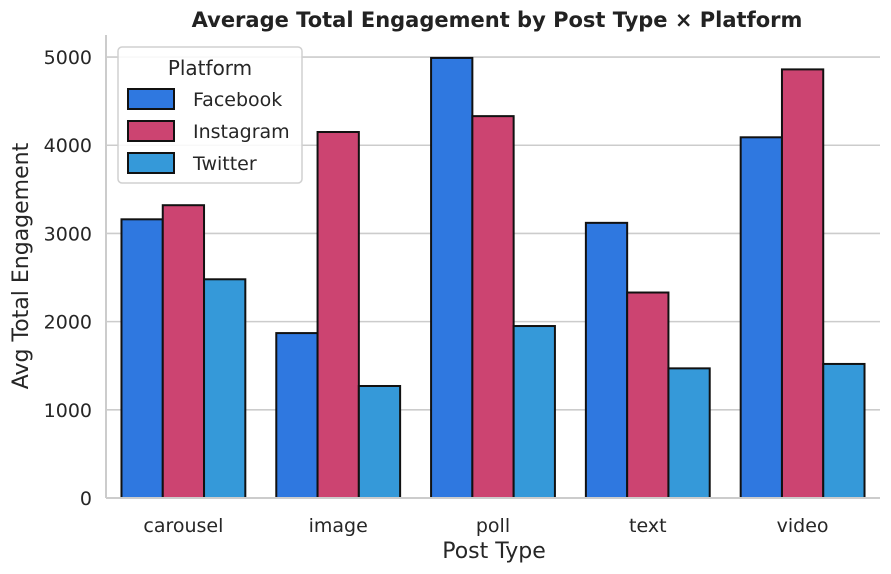 This screenshot has width=891, height=574. Describe the element at coordinates (338, 526) in the screenshot. I see `x-tick-label: image` at that location.